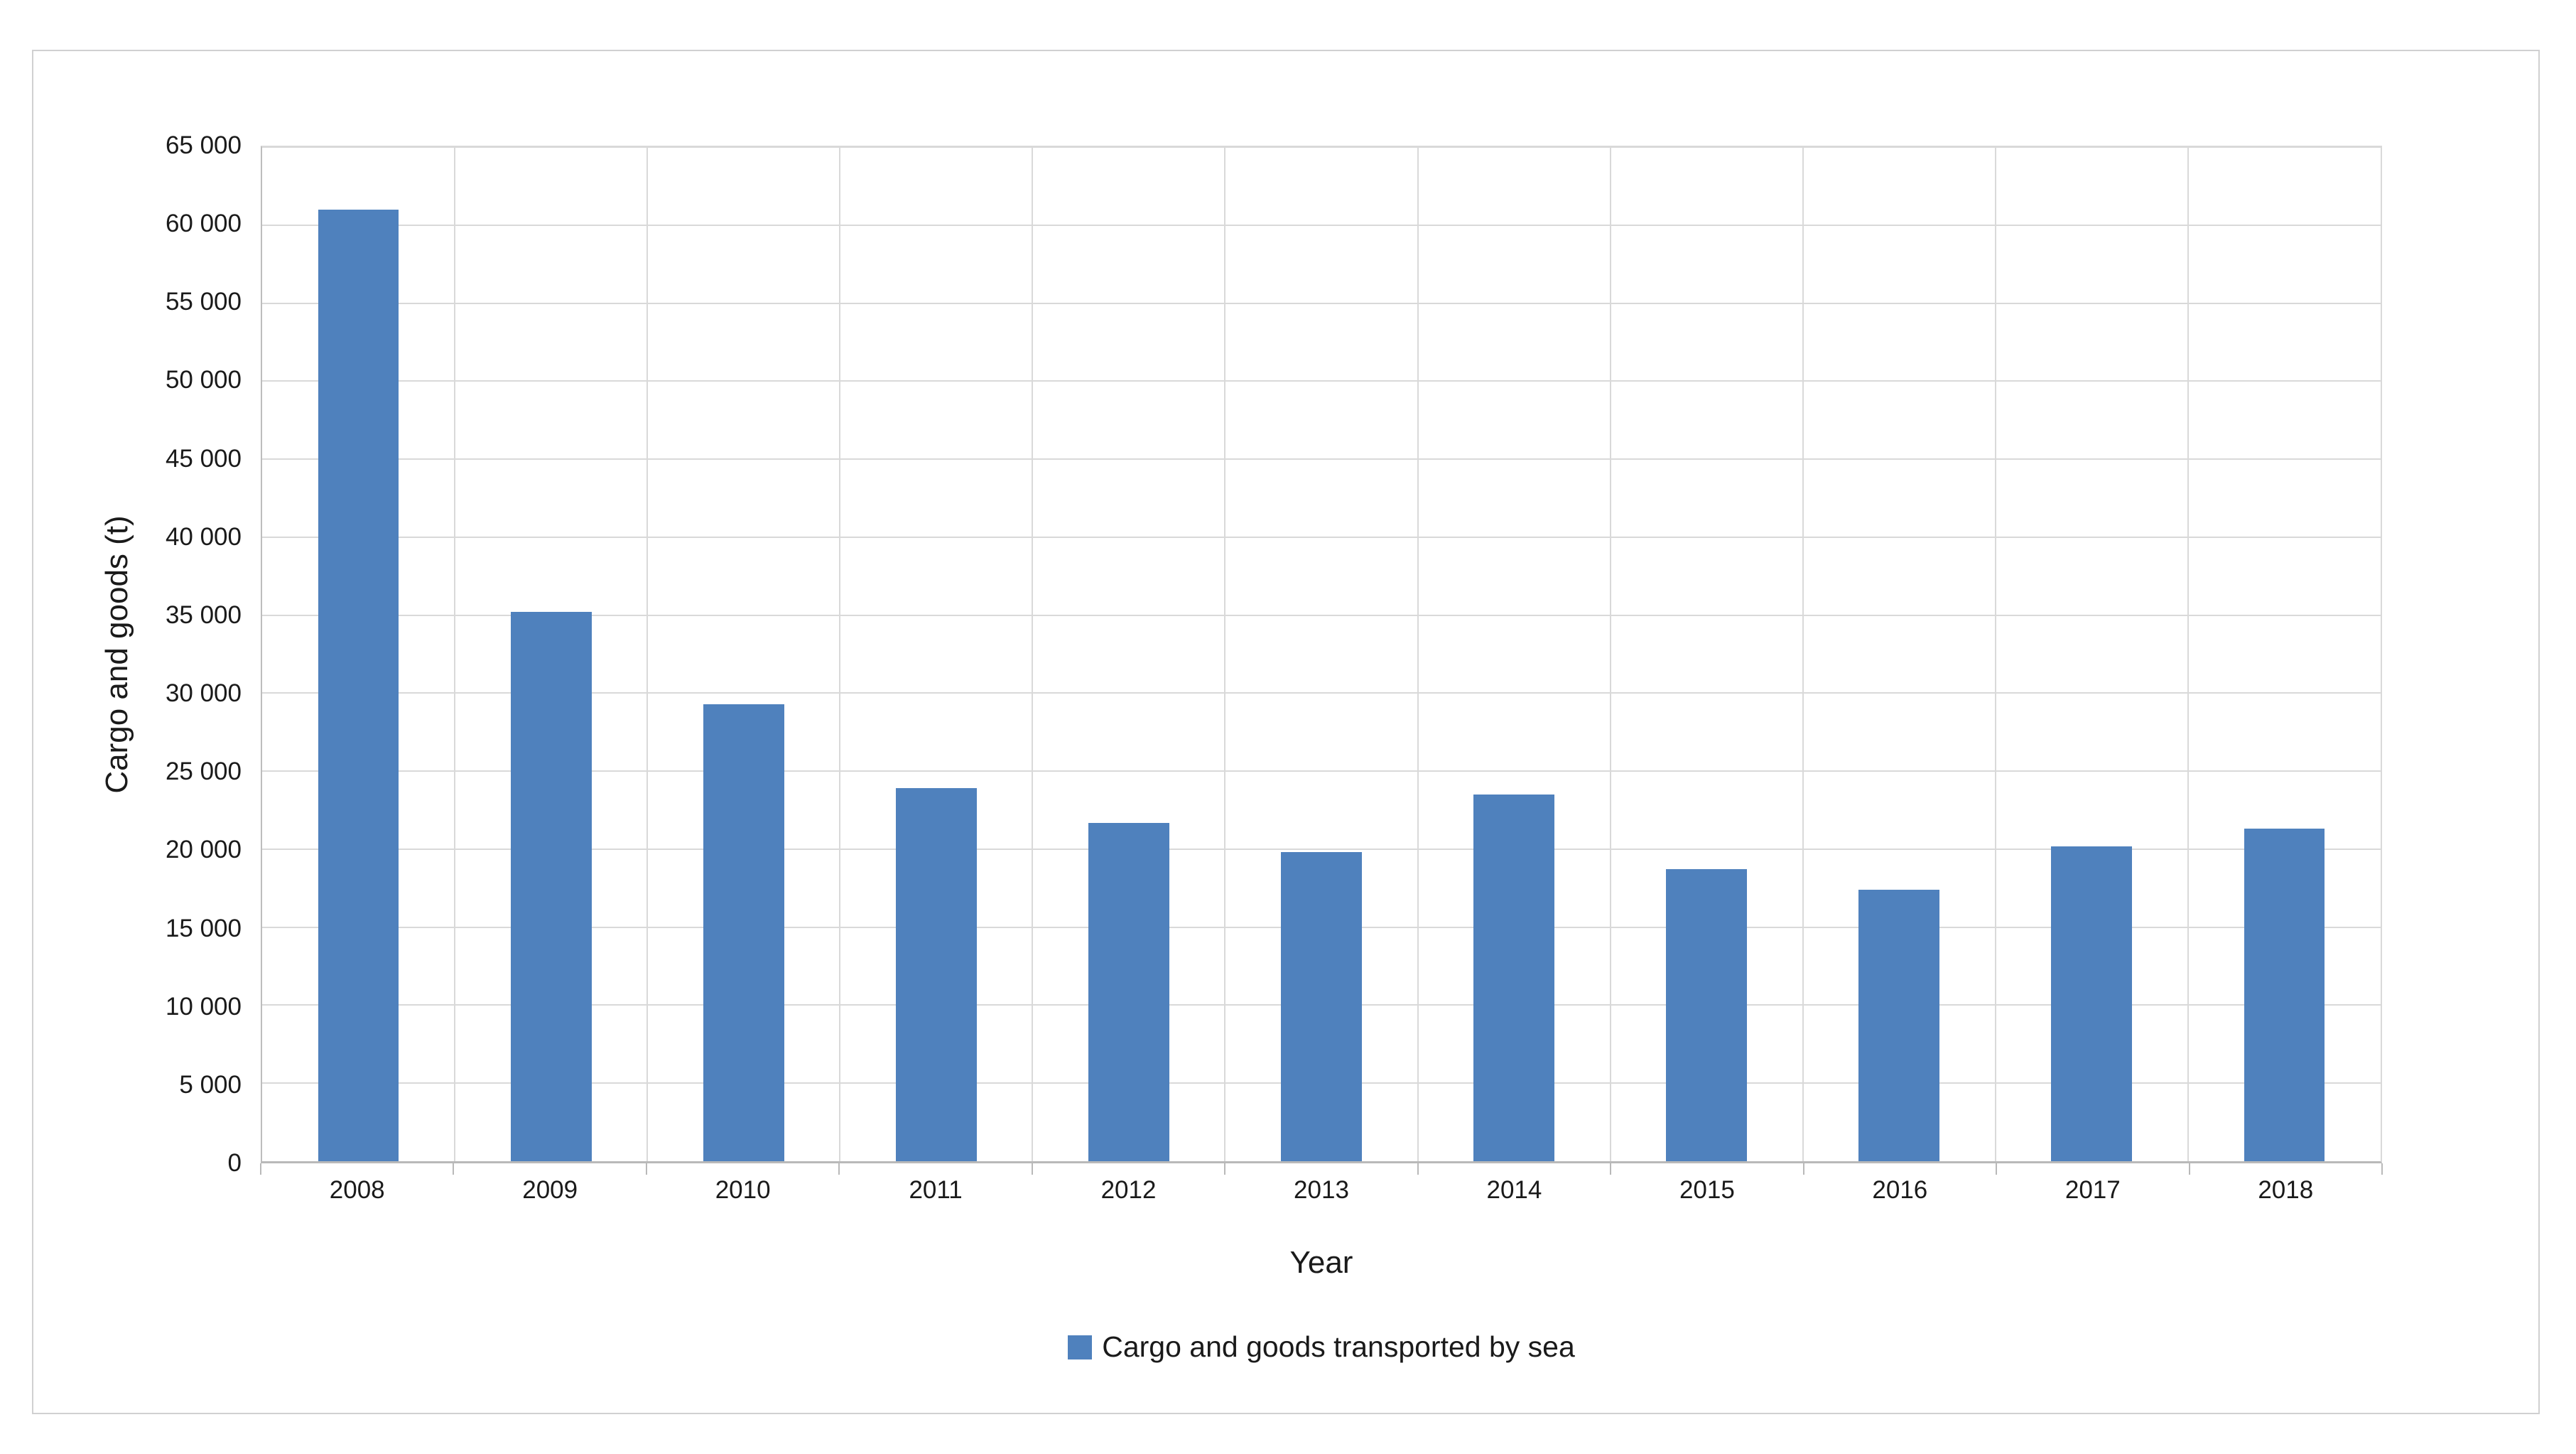 Image resolution: width=2576 pixels, height=1454 pixels. Describe the element at coordinates (1080, 1347) in the screenshot. I see `legend-marker-icon` at that location.